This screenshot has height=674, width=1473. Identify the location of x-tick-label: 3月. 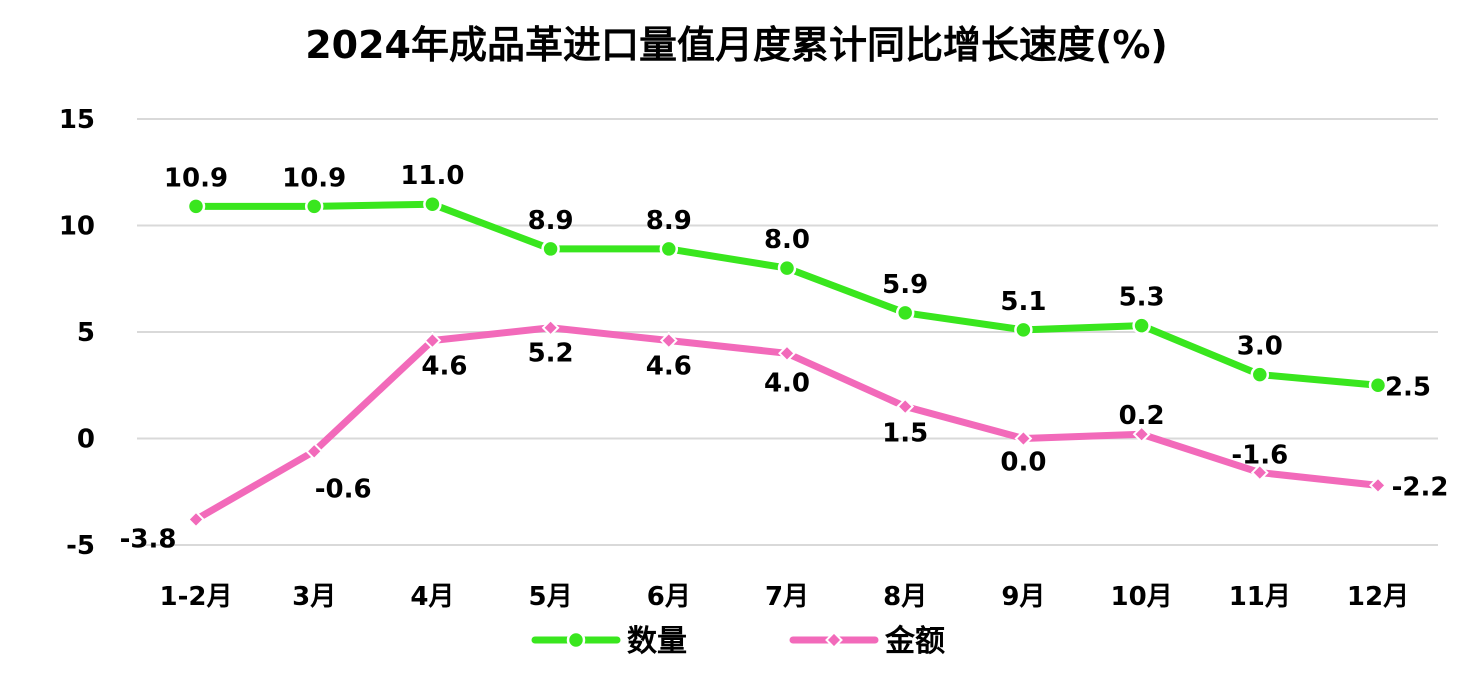
(314, 597).